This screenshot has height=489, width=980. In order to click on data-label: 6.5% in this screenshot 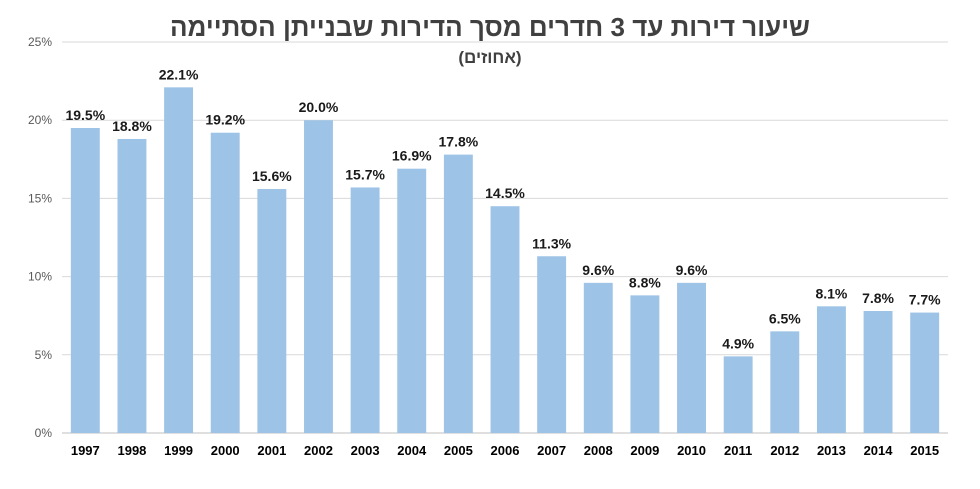, I will do `click(785, 318)`.